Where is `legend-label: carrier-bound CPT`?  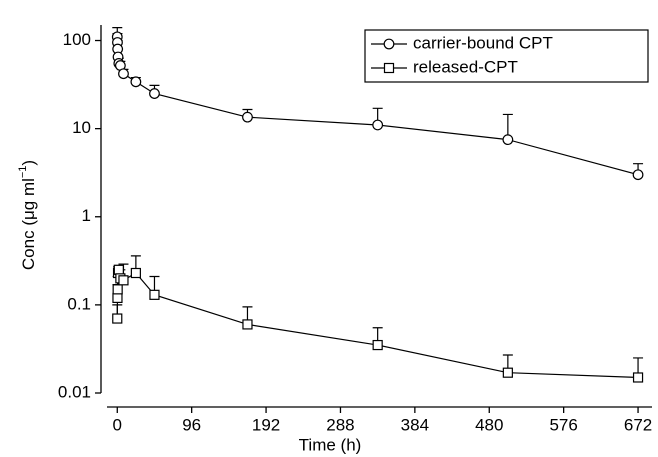 legend-label: carrier-bound CPT is located at coordinates (483, 42).